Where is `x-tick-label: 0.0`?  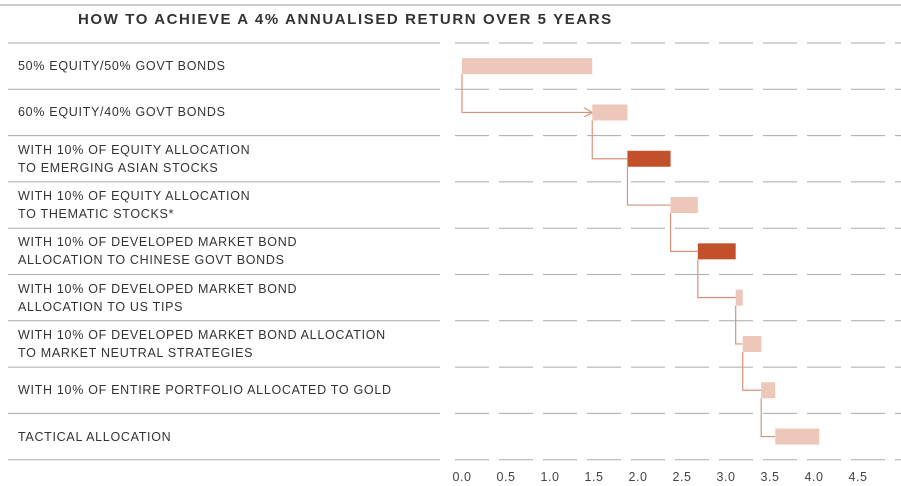 x-tick-label: 0.0 is located at coordinates (462, 477).